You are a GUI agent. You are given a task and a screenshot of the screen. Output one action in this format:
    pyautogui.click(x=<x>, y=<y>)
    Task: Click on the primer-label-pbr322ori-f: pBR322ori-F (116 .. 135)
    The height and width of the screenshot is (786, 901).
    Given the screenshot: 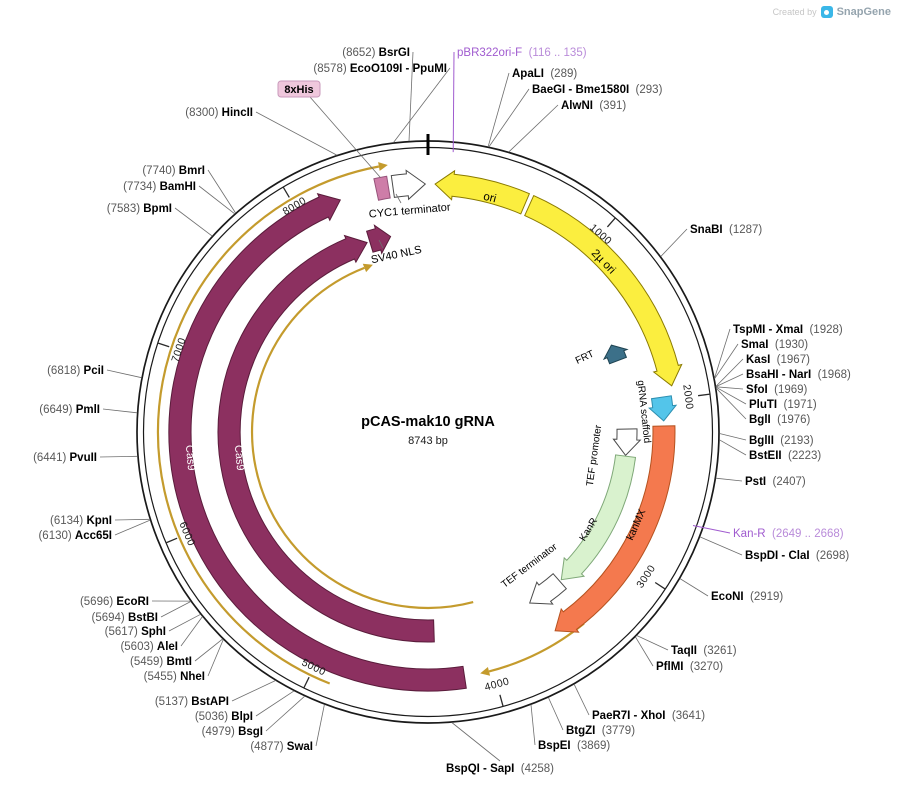 What is the action you would take?
    pyautogui.click(x=522, y=53)
    